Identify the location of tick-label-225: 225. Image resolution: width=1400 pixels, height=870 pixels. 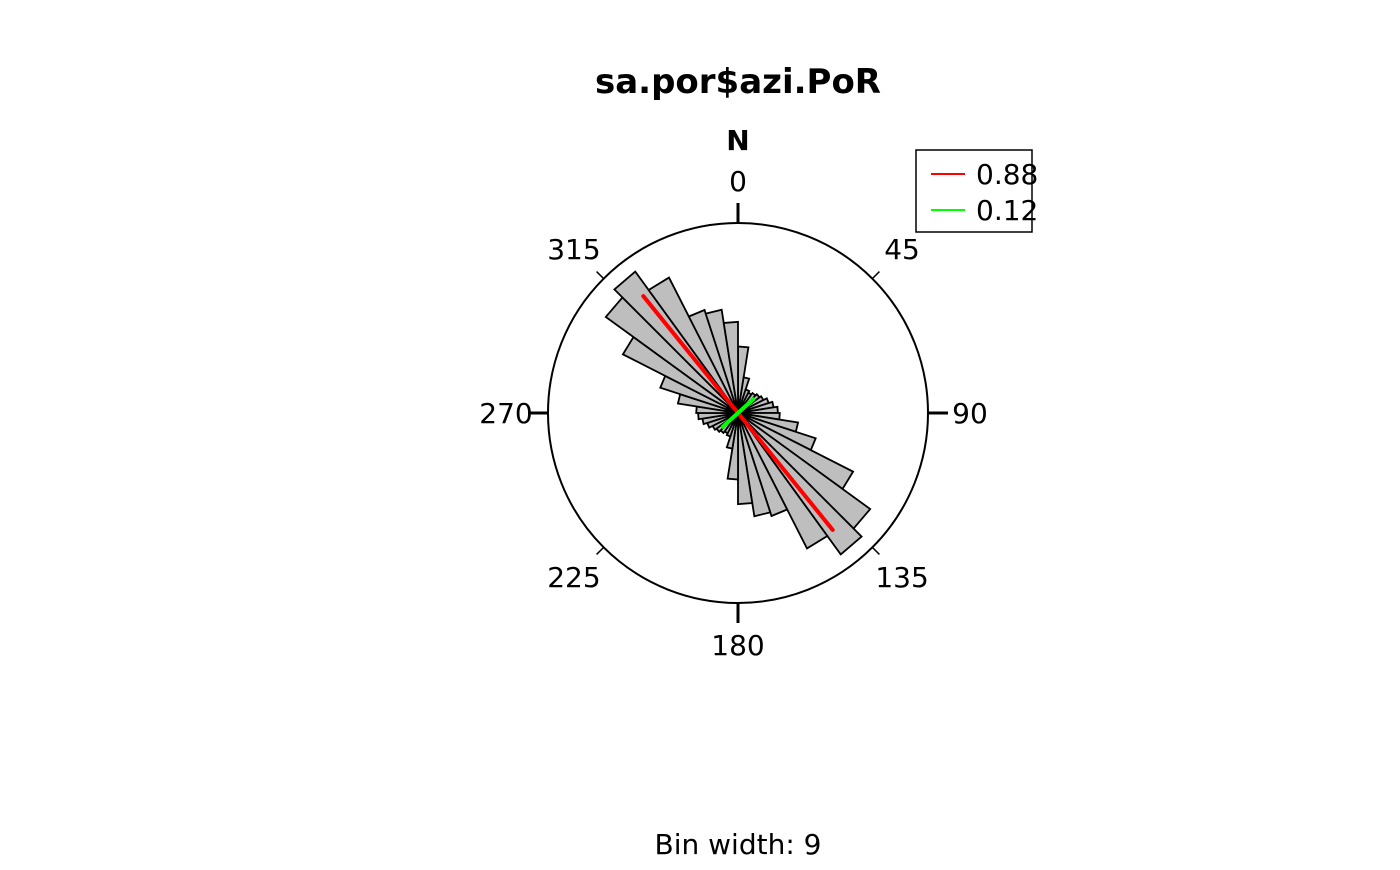
(573, 577).